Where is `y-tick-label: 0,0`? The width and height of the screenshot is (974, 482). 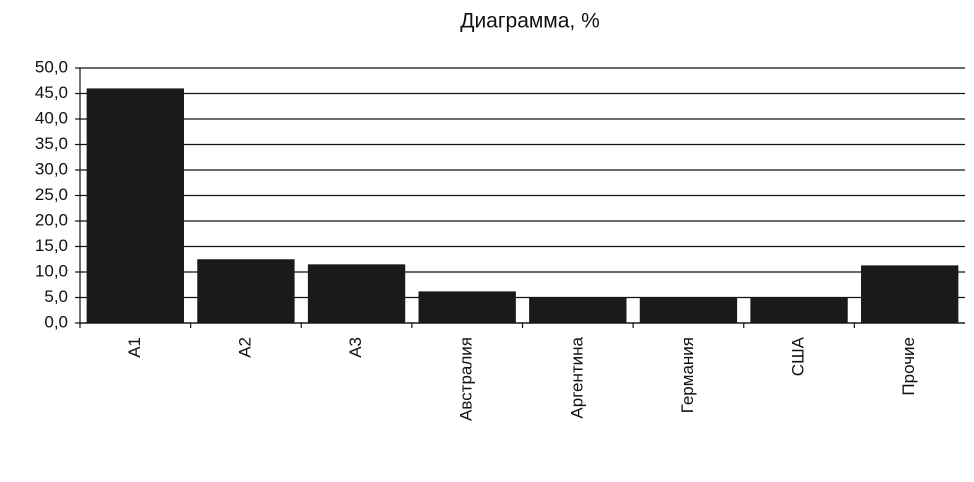
y-tick-label: 0,0 is located at coordinates (56, 321).